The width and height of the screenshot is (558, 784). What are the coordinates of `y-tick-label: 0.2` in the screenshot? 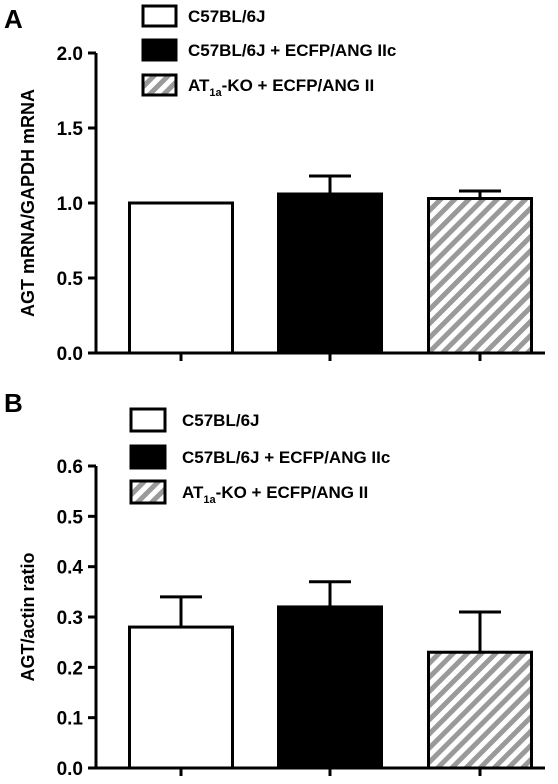 It's located at (70, 668).